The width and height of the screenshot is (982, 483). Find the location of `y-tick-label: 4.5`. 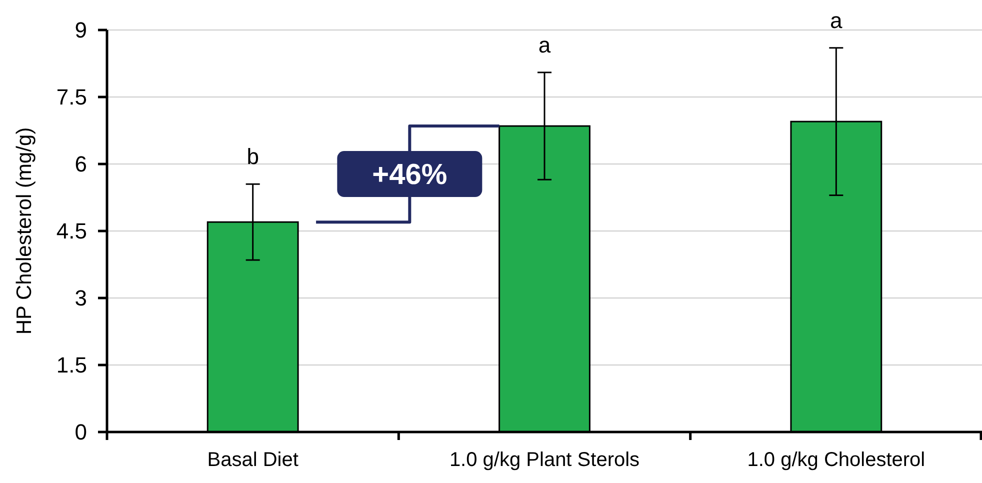

y-tick-label: 4.5 is located at coordinates (71, 231).